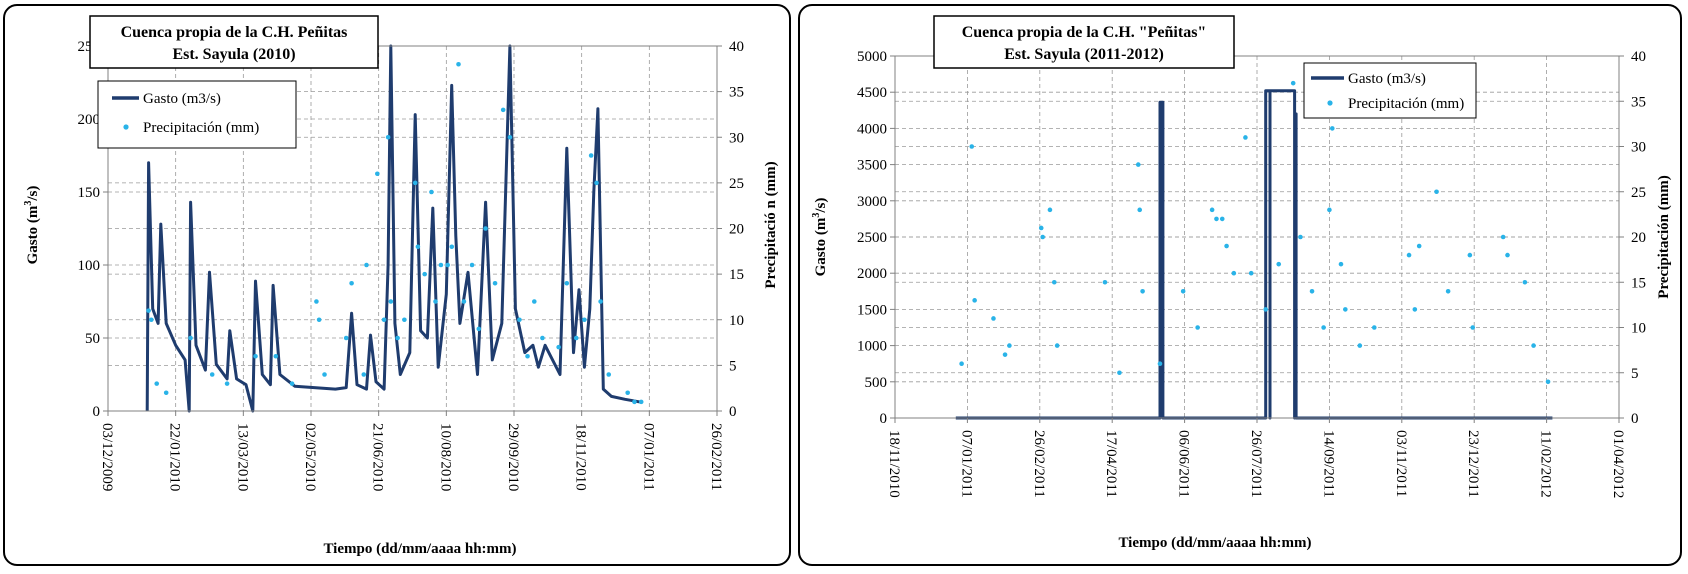  What do you see at coordinates (197, 114) in the screenshot?
I see `legend-left: Gasto (m3/s) Precipitación (mm)` at bounding box center [197, 114].